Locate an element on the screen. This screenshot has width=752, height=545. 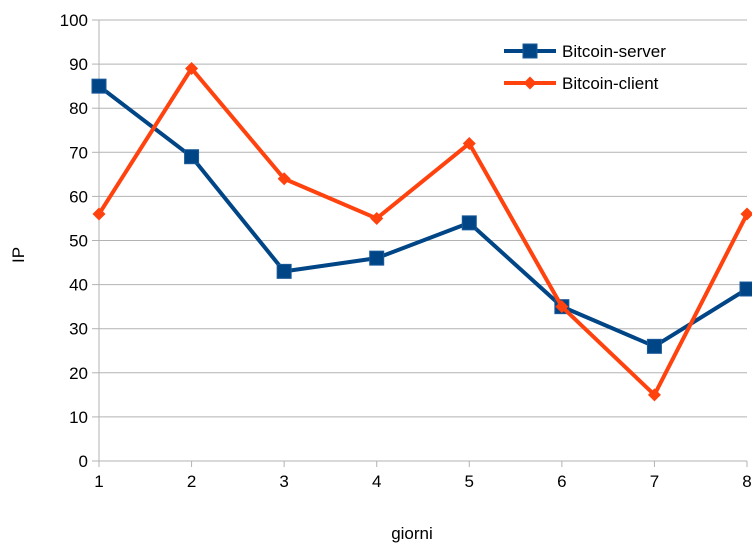
x-tick-label: 7 is located at coordinates (654, 481).